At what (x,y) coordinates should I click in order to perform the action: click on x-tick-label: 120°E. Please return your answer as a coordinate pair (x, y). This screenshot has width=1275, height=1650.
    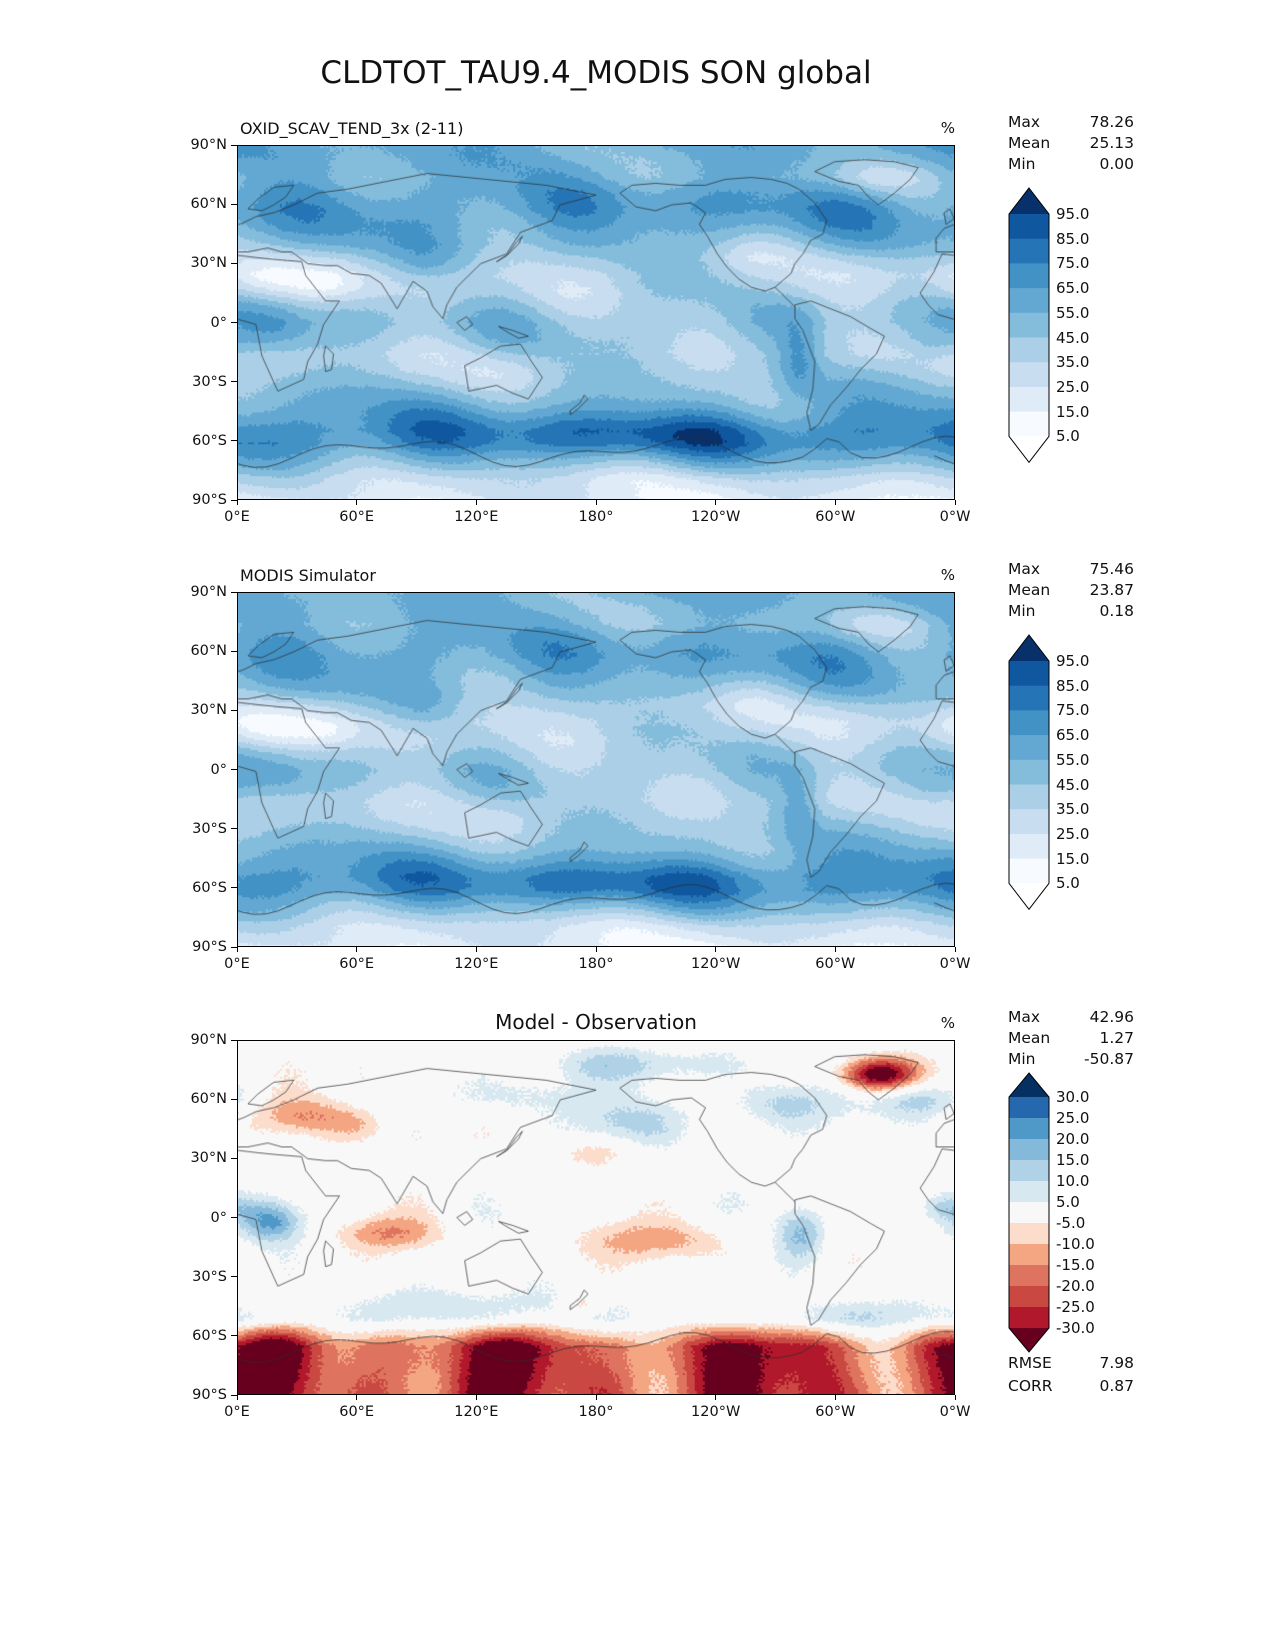
    Looking at the image, I should click on (476, 964).